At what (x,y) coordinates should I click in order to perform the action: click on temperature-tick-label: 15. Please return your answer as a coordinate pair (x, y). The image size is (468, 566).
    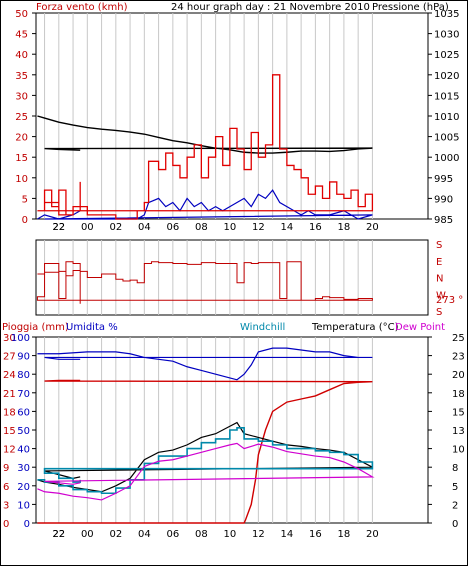
    Looking at the image, I should click on (458, 412).